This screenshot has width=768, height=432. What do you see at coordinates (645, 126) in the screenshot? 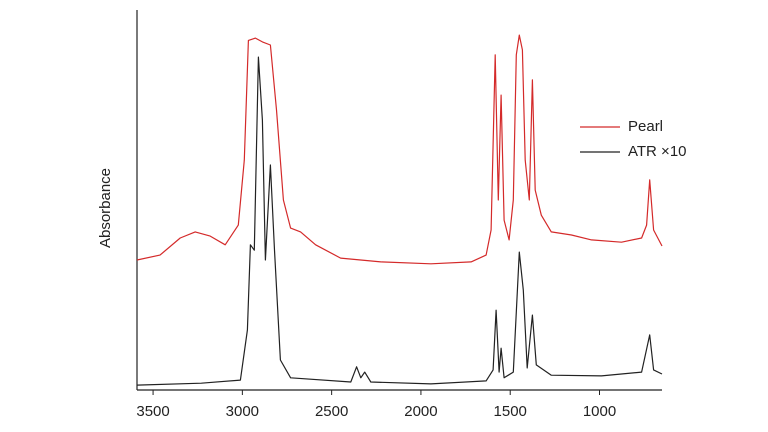
I see `legend-label: Pearl` at bounding box center [645, 126].